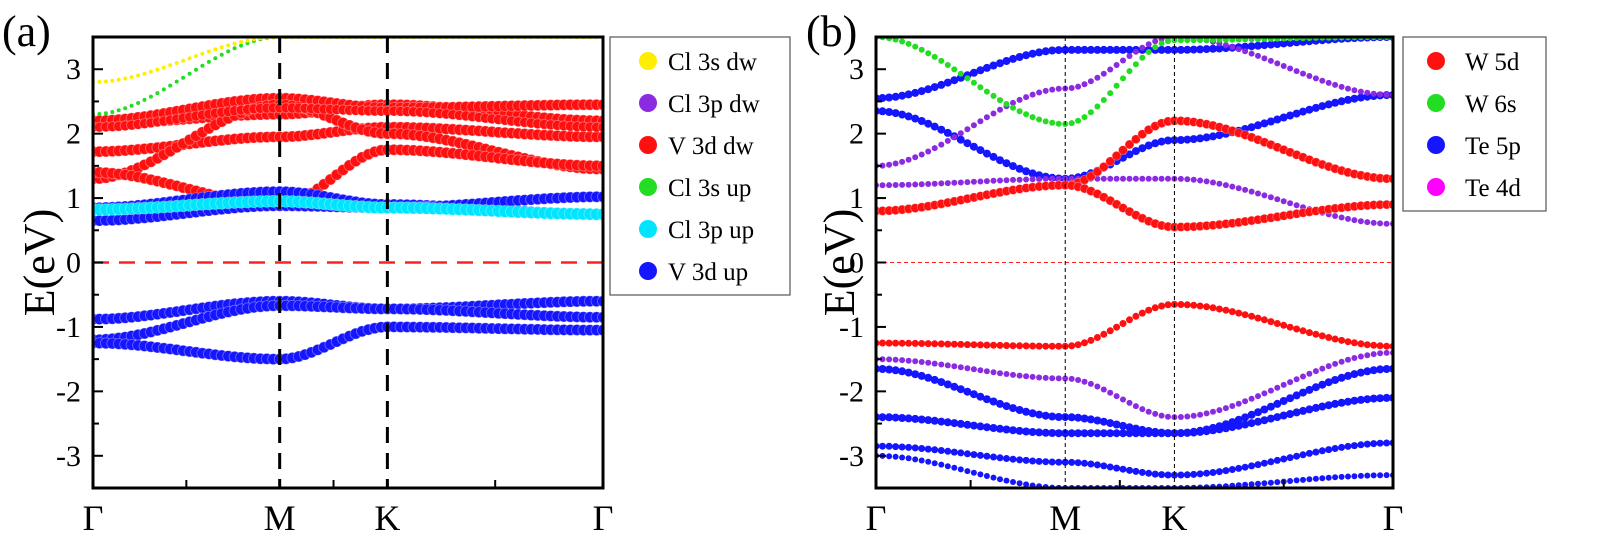  Describe the element at coordinates (73, 69) in the screenshot. I see `y-tick-label: 3` at that location.